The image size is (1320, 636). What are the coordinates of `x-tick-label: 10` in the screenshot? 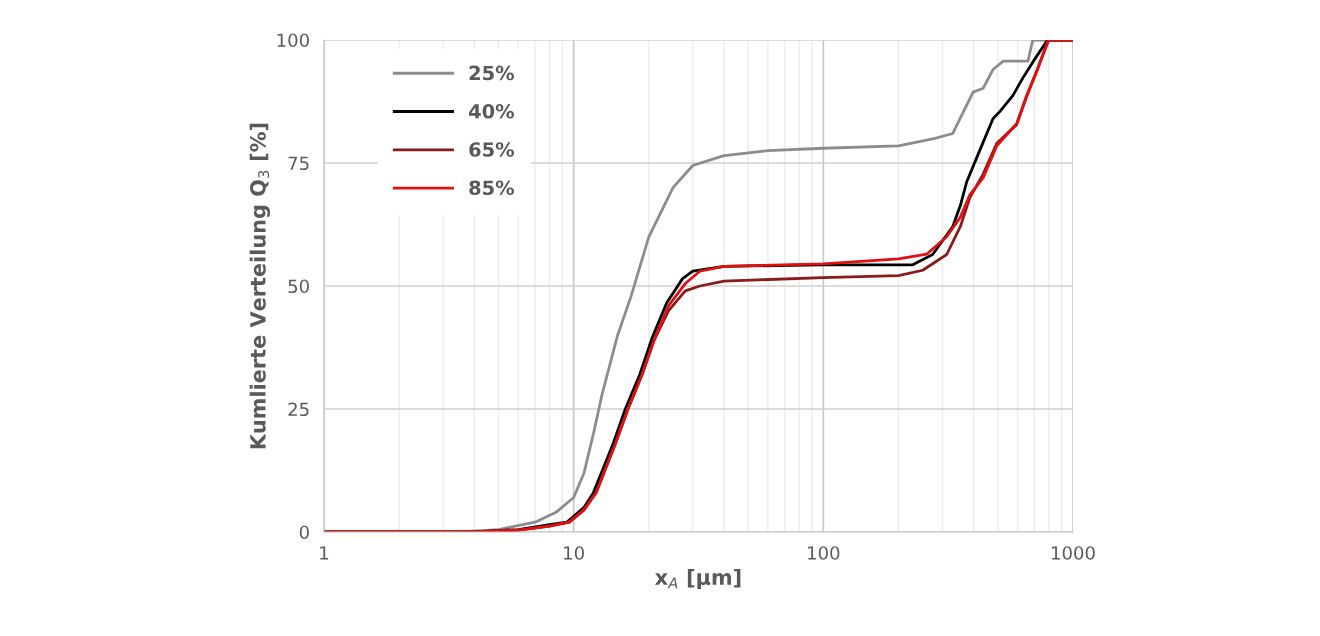 It's located at (574, 553).